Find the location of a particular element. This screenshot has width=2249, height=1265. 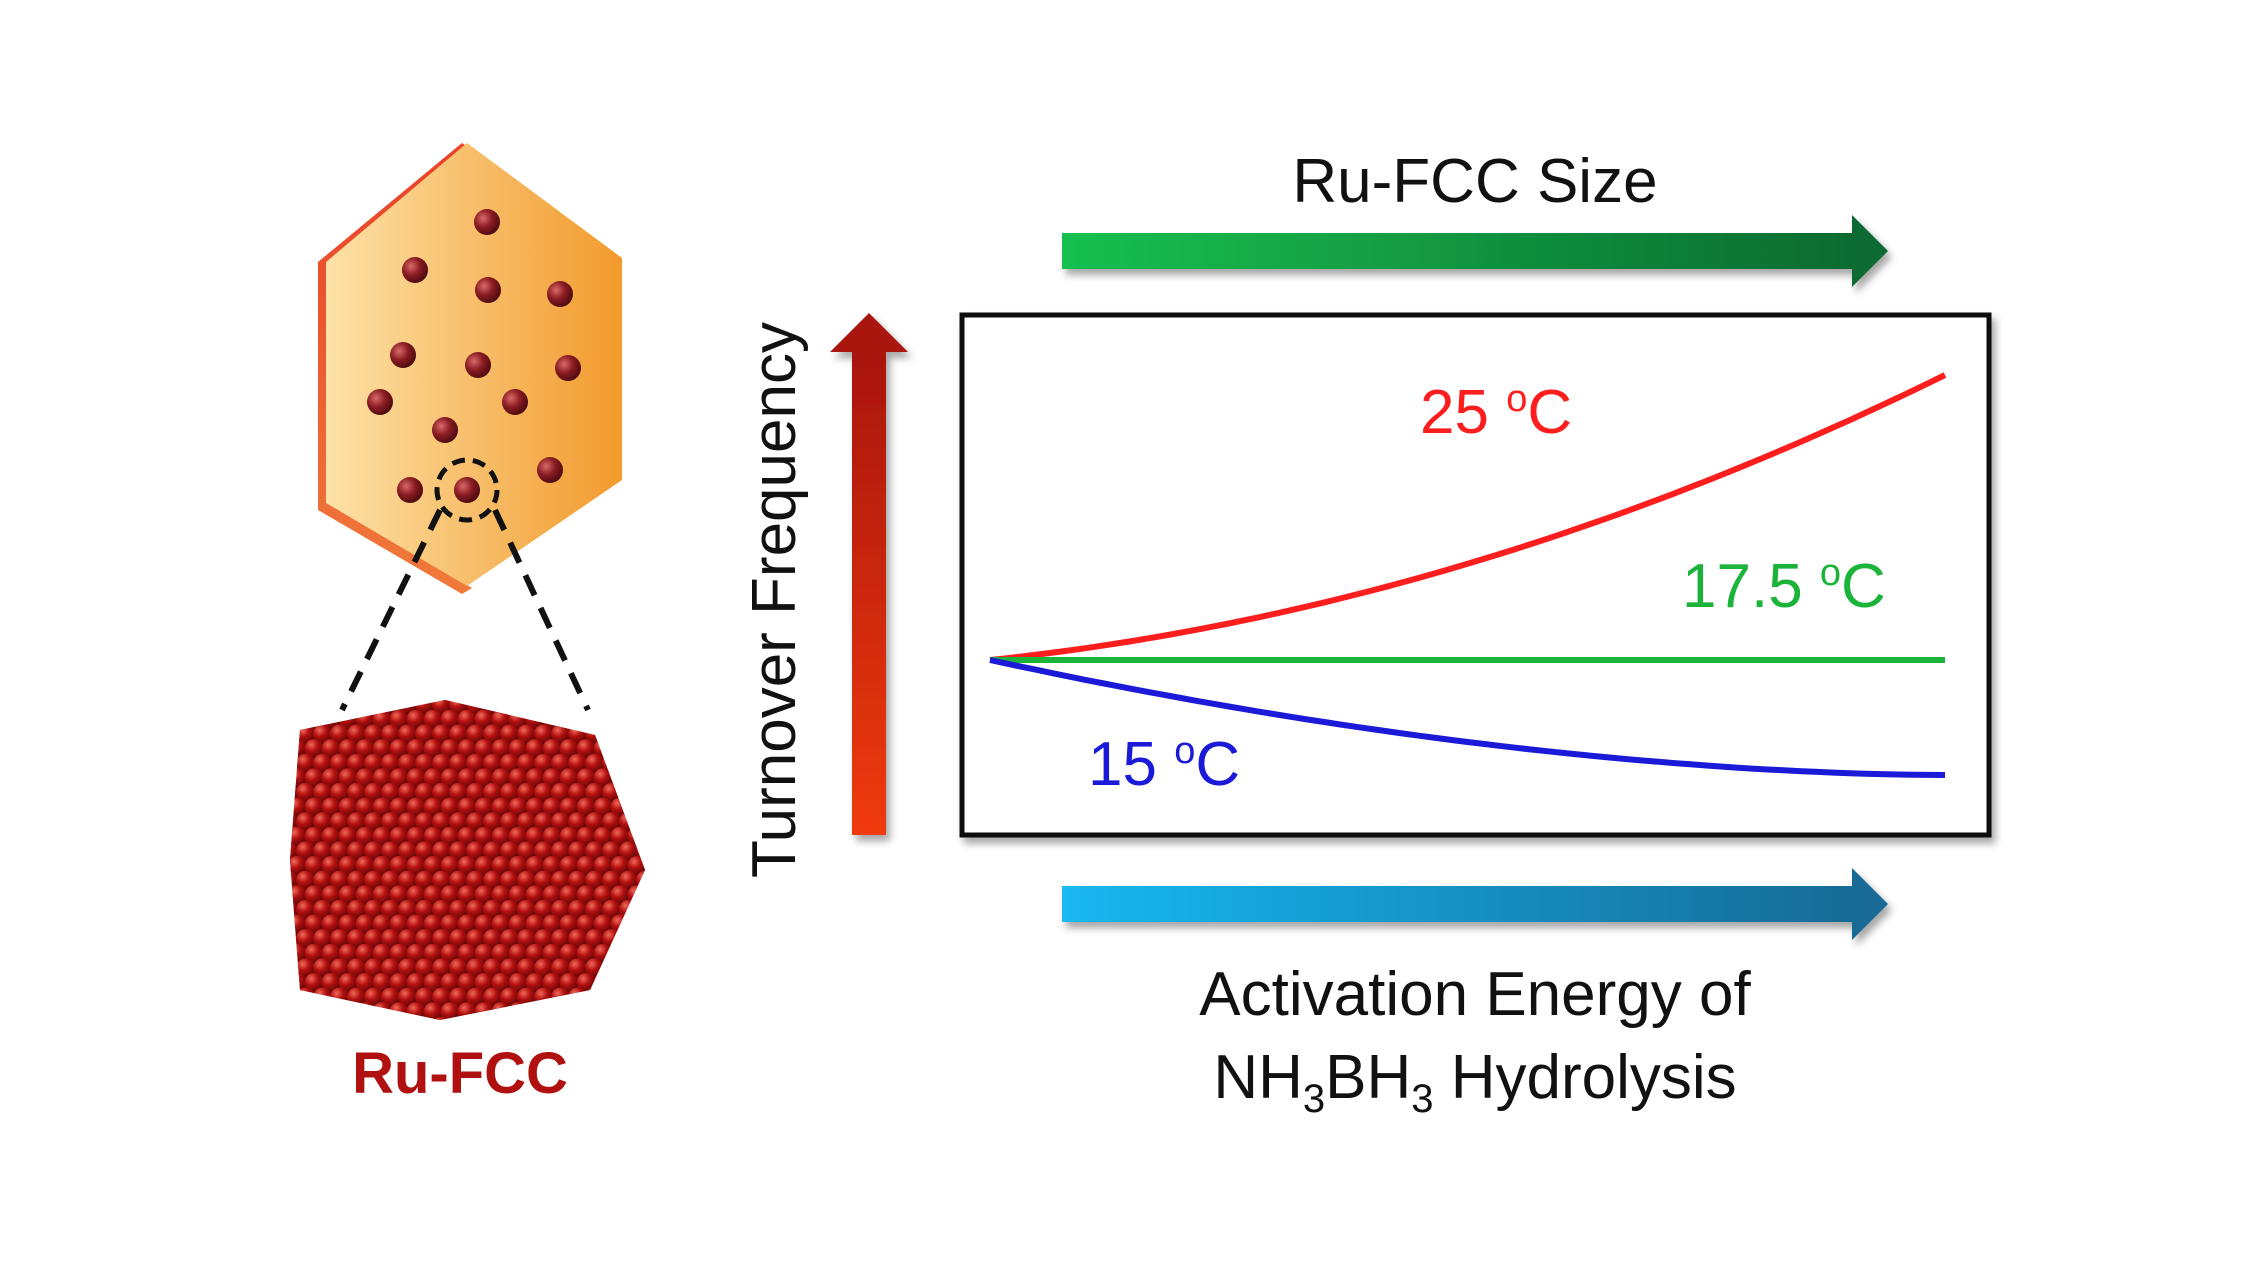

size-arrow-head is located at coordinates (1870, 251).